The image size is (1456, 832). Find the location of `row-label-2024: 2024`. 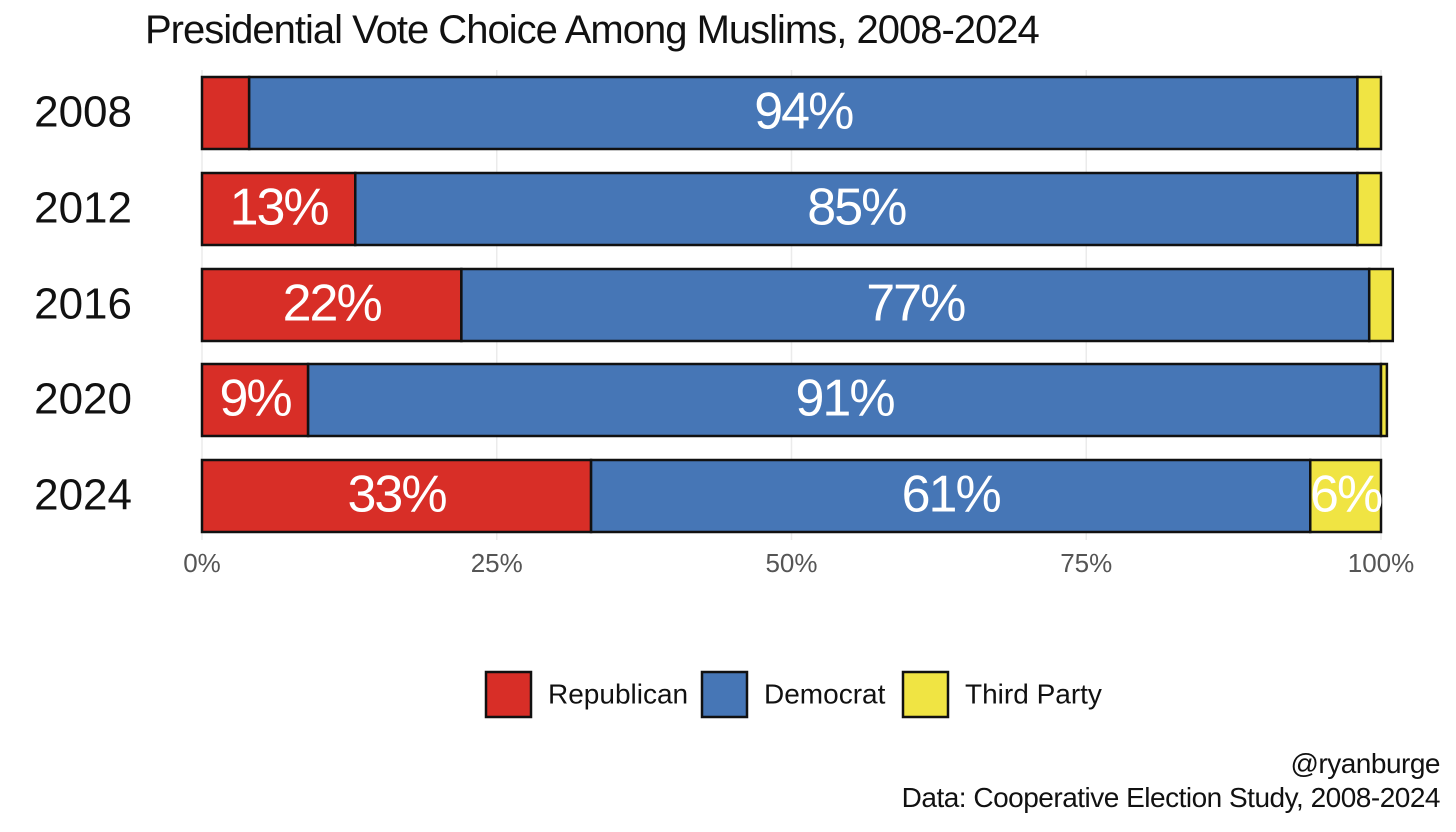

row-label-2024: 2024 is located at coordinates (83, 495).